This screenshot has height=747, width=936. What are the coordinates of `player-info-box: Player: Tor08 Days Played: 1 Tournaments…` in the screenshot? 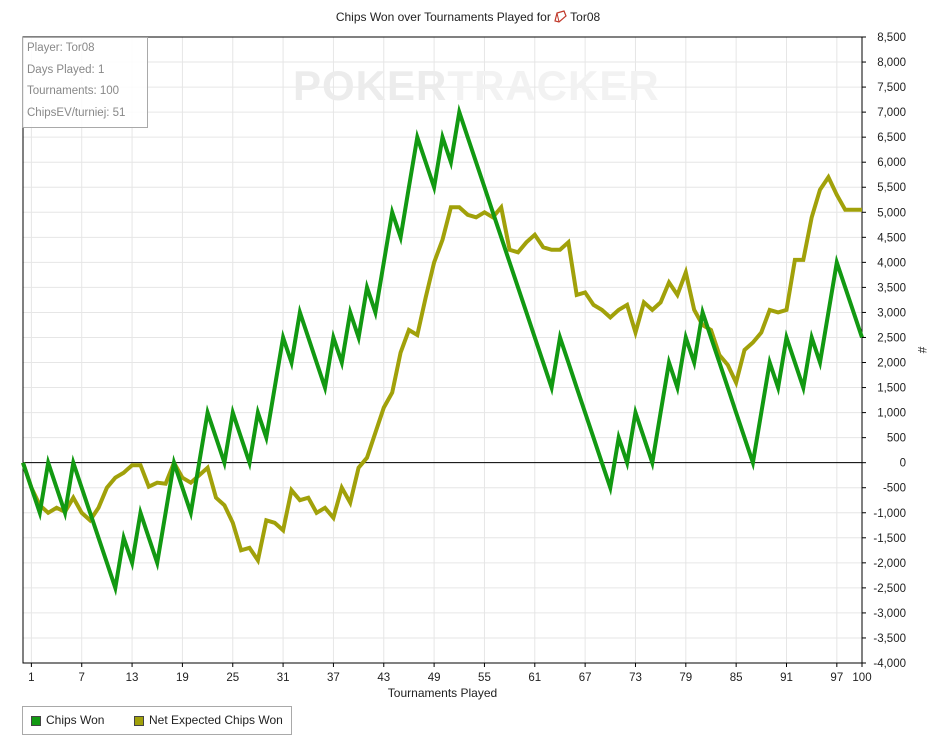 It's located at (85, 82).